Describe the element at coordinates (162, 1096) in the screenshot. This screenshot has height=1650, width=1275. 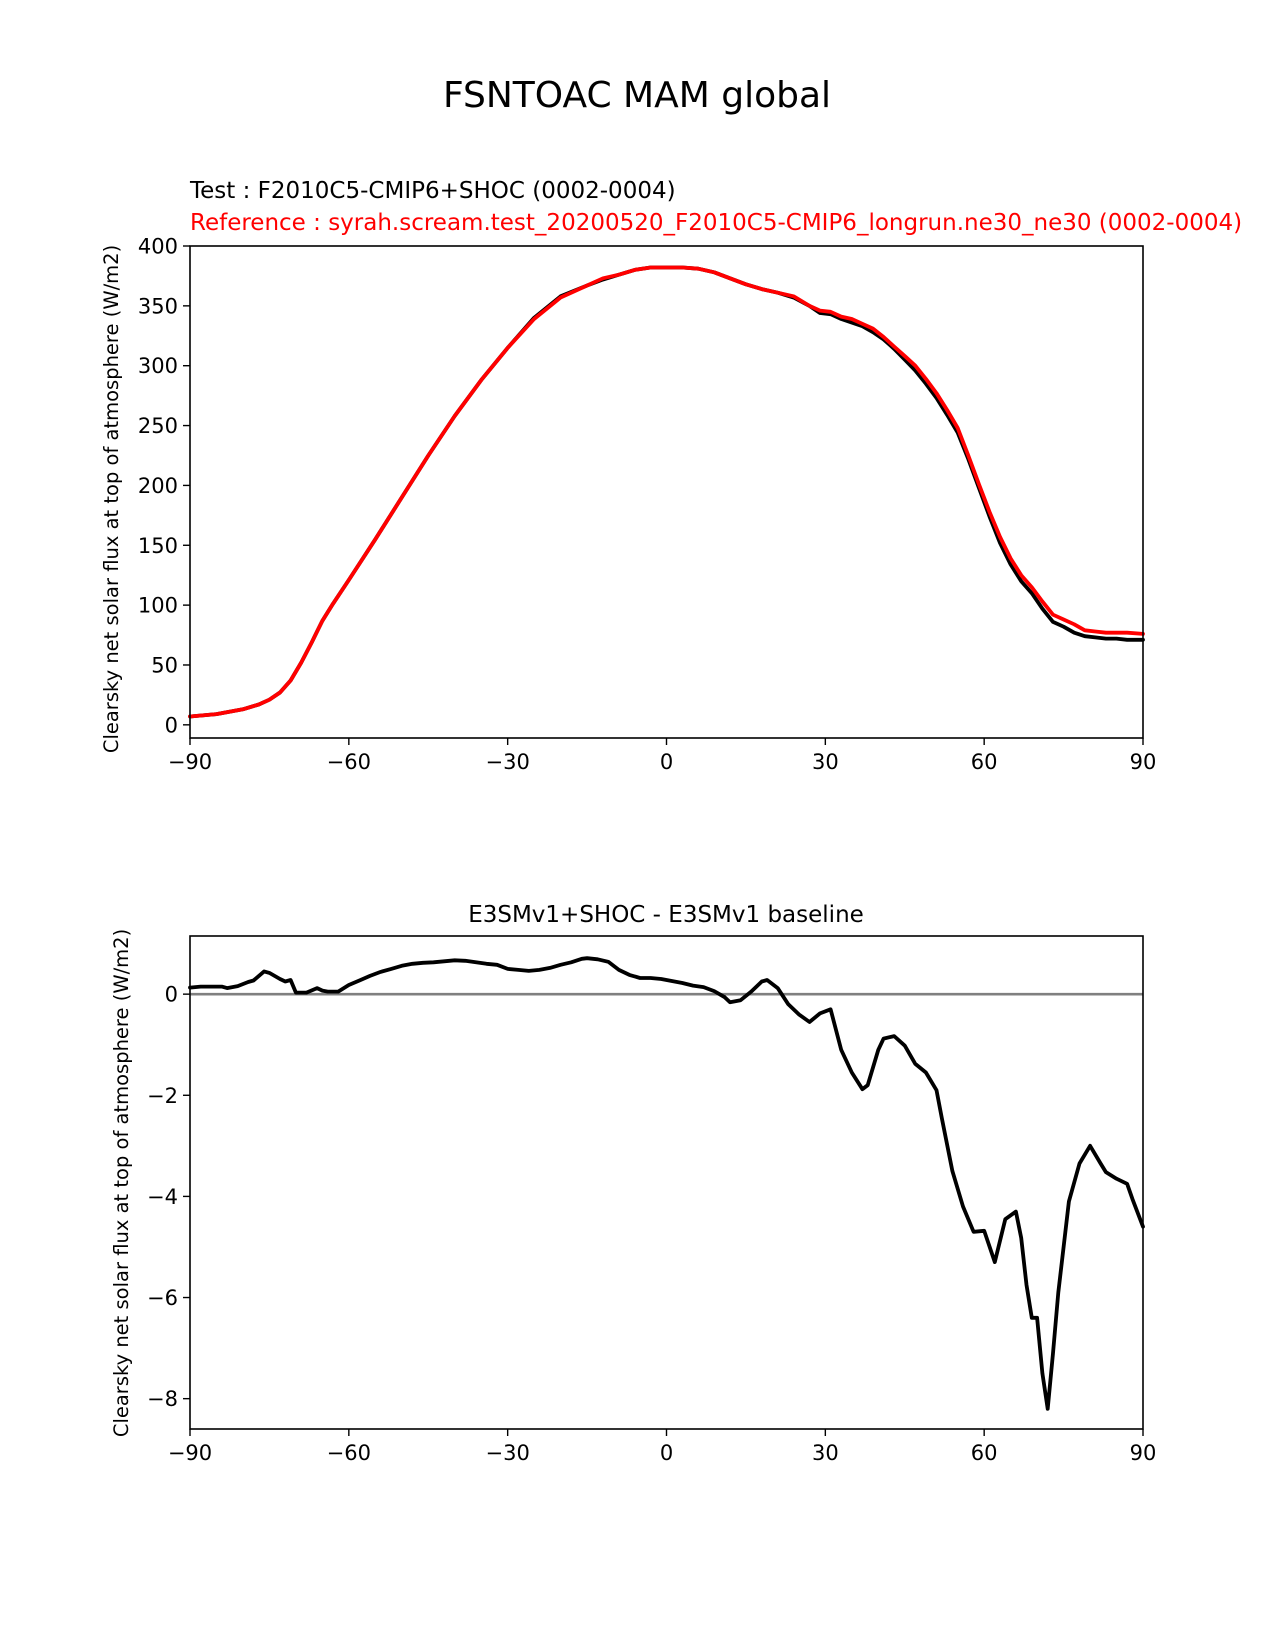
I see `bottom-plot-ytick-label: −2` at that location.